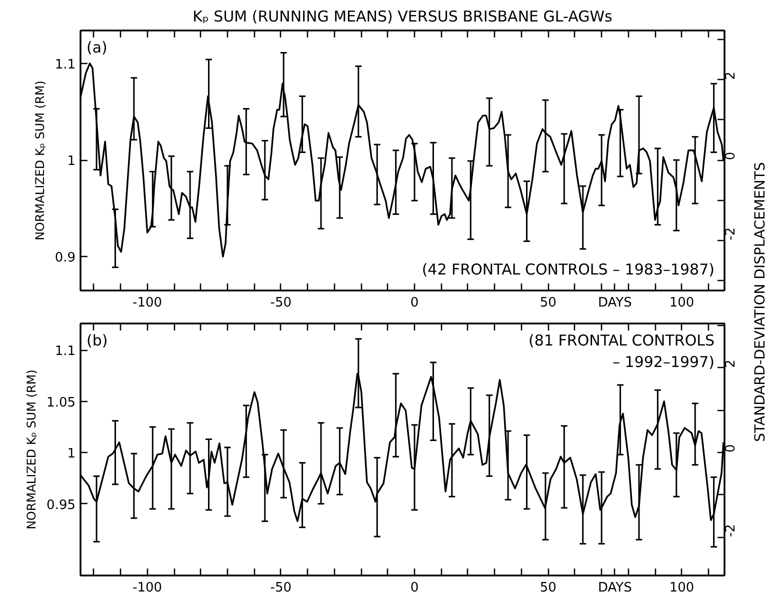 The height and width of the screenshot is (605, 784). Describe the element at coordinates (65, 258) in the screenshot. I see `y-tick-label: 0.9` at that location.